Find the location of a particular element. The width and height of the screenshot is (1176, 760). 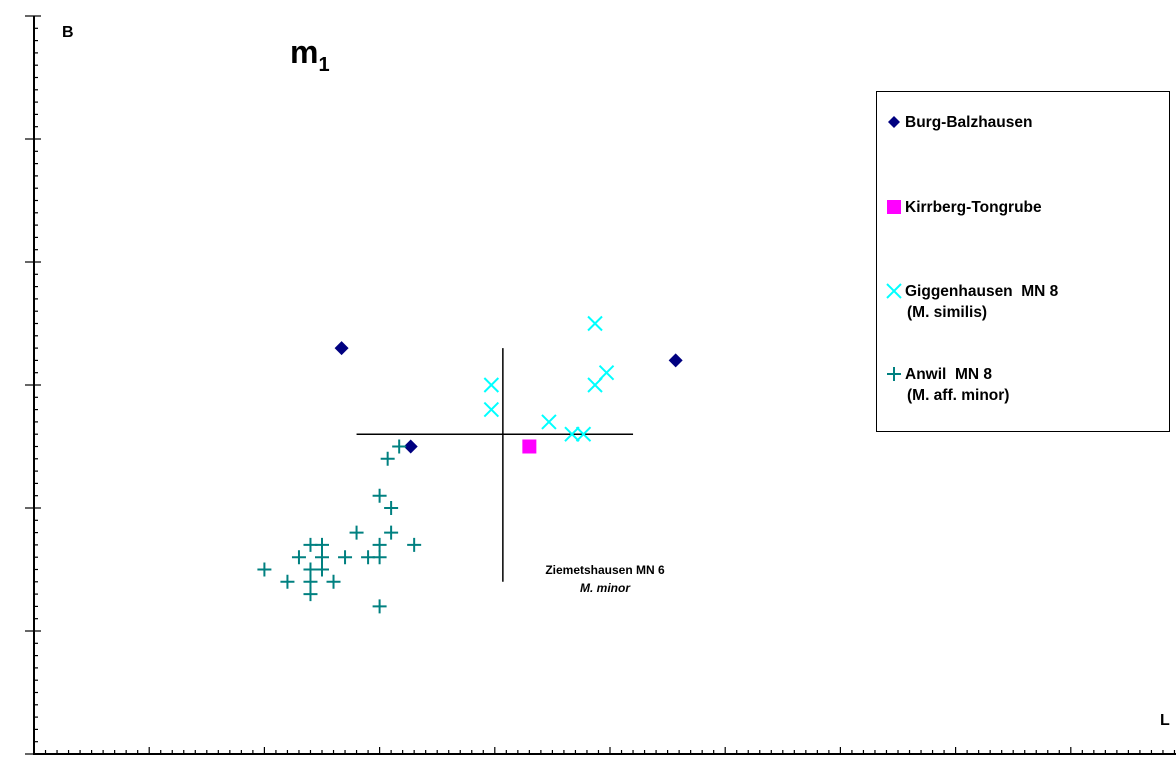

legend-item-giggenhausen: Giggenhausen MN 8 (M. similis) is located at coordinates (970, 302).